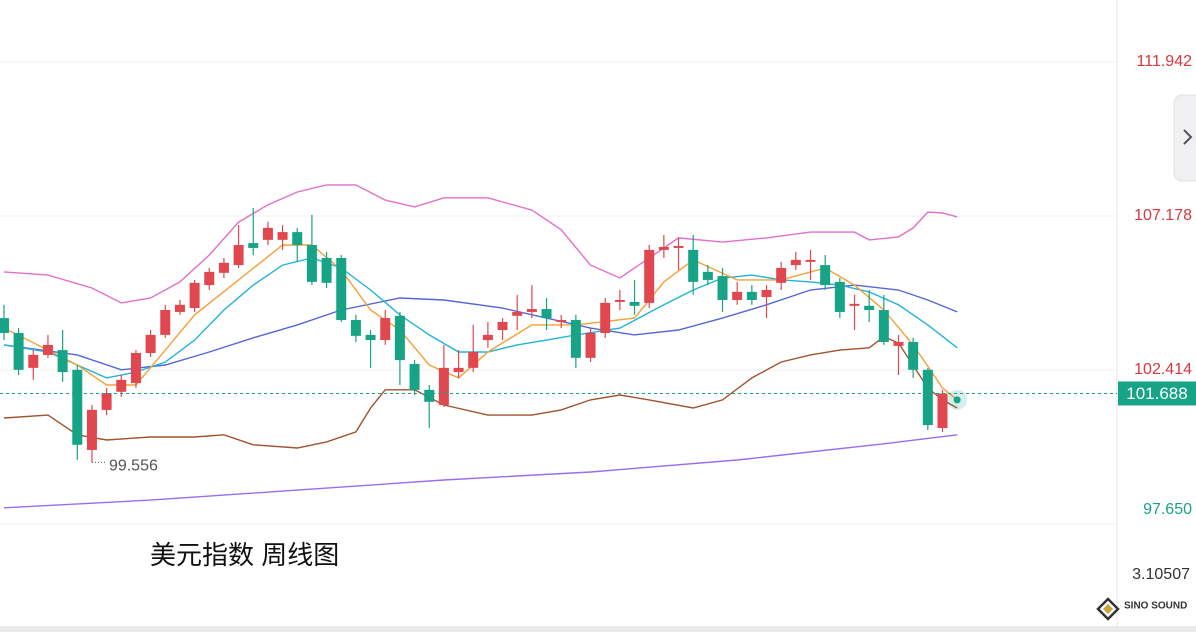 The width and height of the screenshot is (1196, 632). What do you see at coordinates (1167, 509) in the screenshot?
I see `y-tick-label: 97.650` at bounding box center [1167, 509].